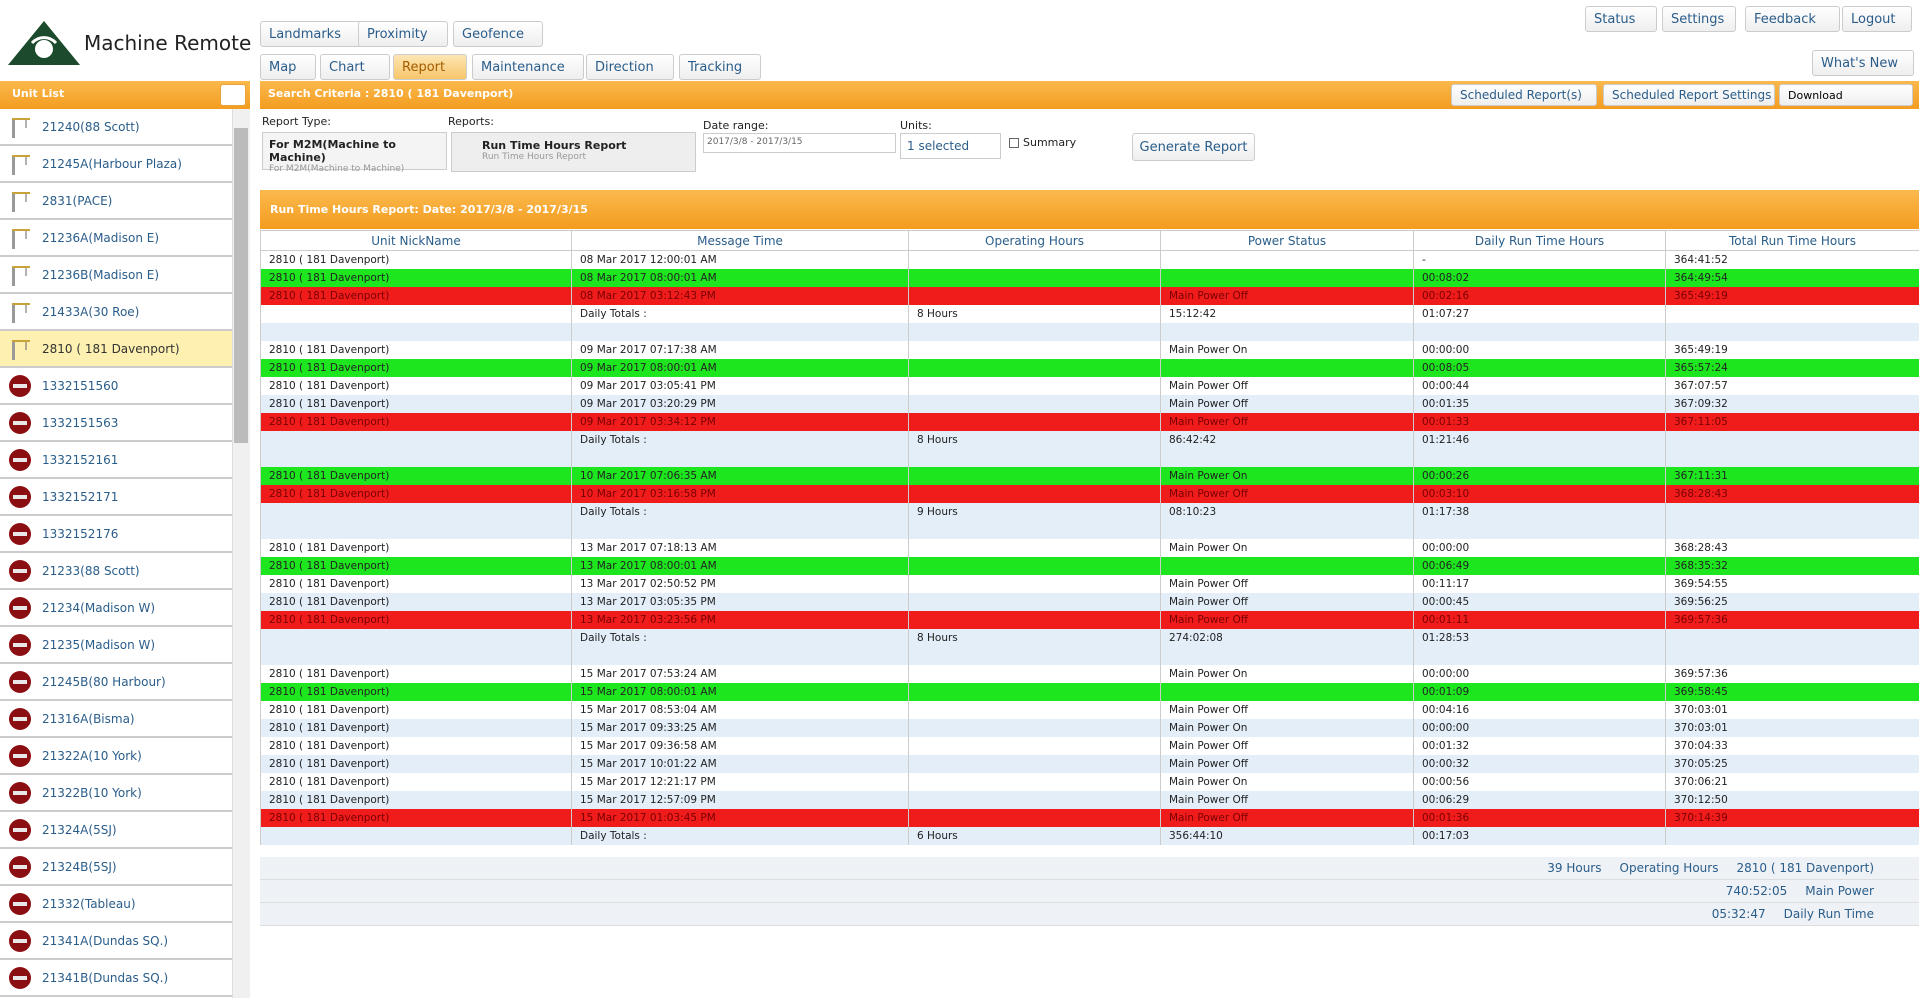  What do you see at coordinates (799, 143) in the screenshot?
I see `date-input: 2017/3/8 - 2017/3/15` at bounding box center [799, 143].